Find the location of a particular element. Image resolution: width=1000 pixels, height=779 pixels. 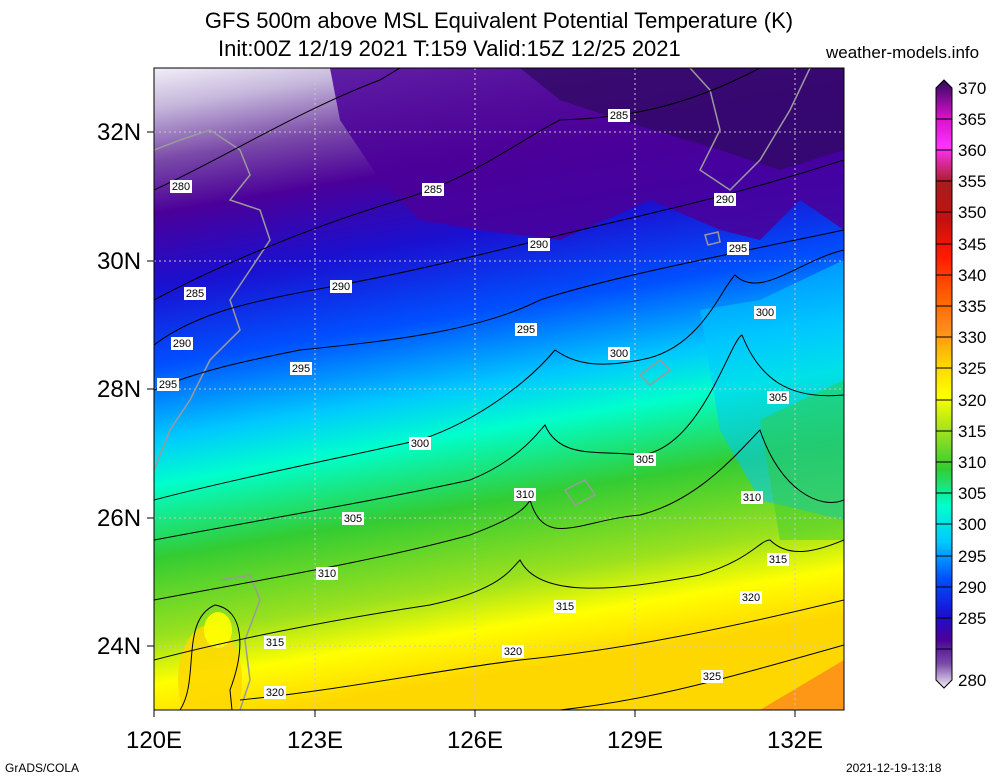

contour-label-290b: 290 is located at coordinates (539, 244).